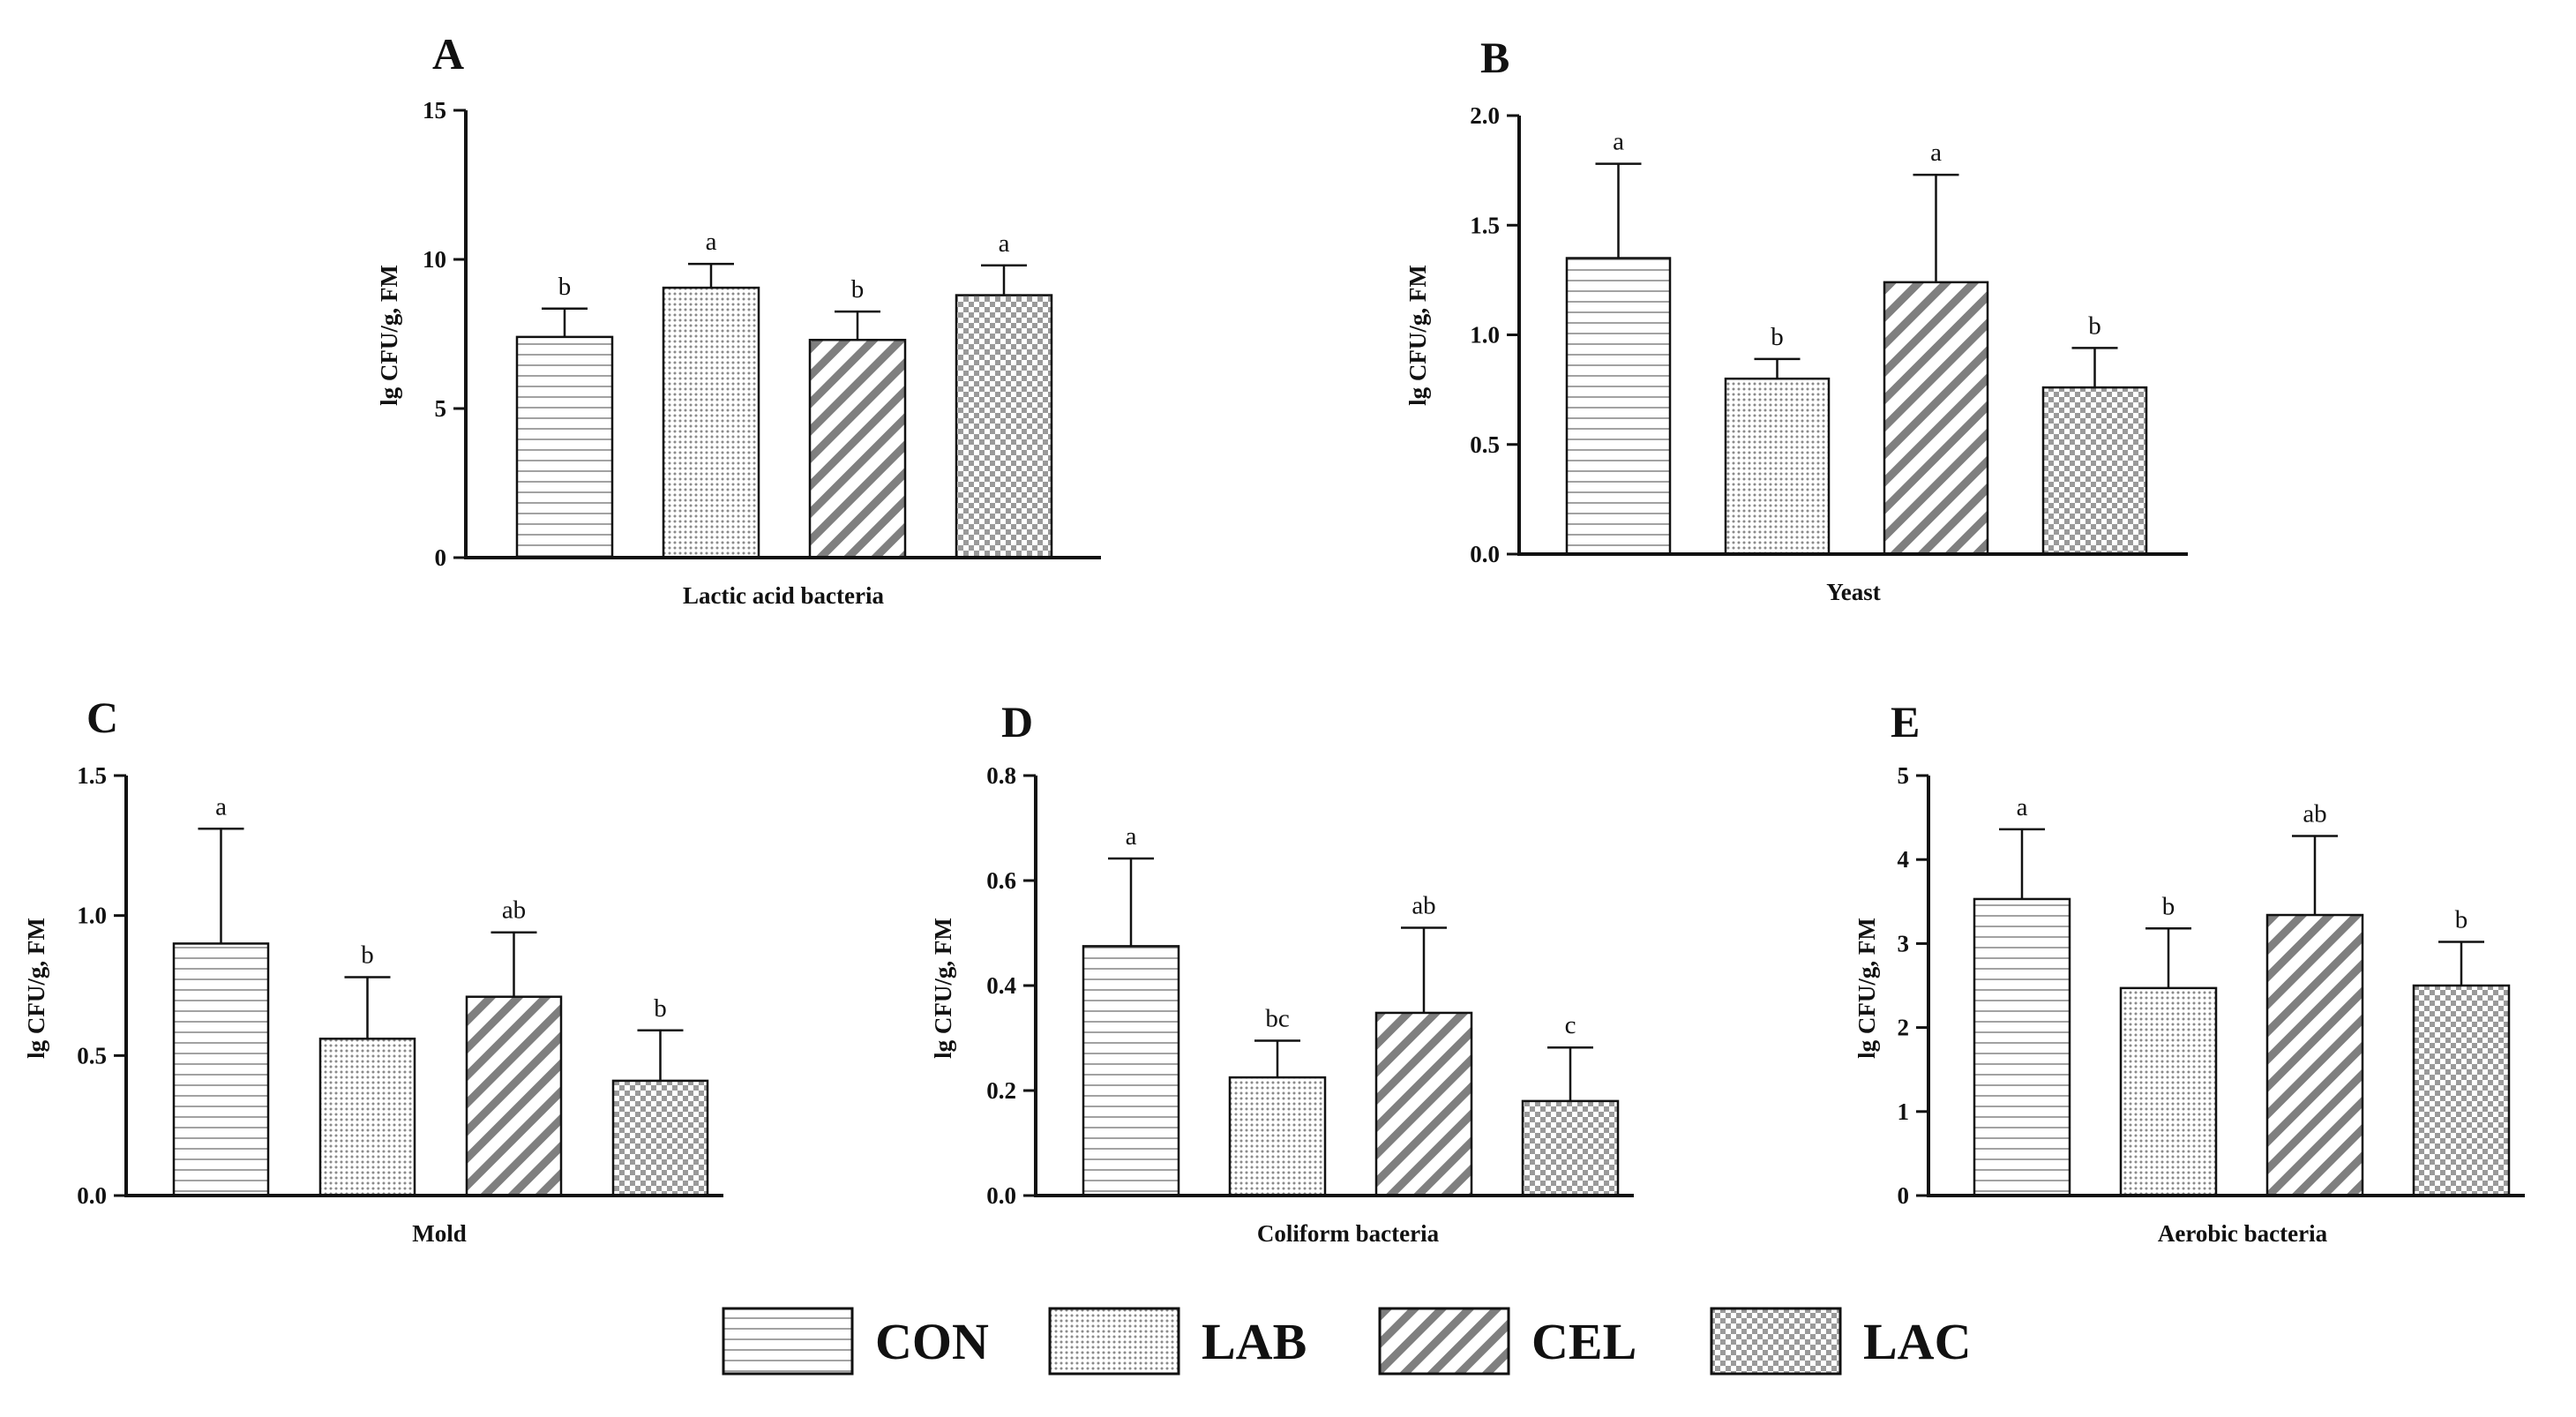 This screenshot has height=1417, width=2576. I want to click on panel-letter-d: D, so click(1017, 721).